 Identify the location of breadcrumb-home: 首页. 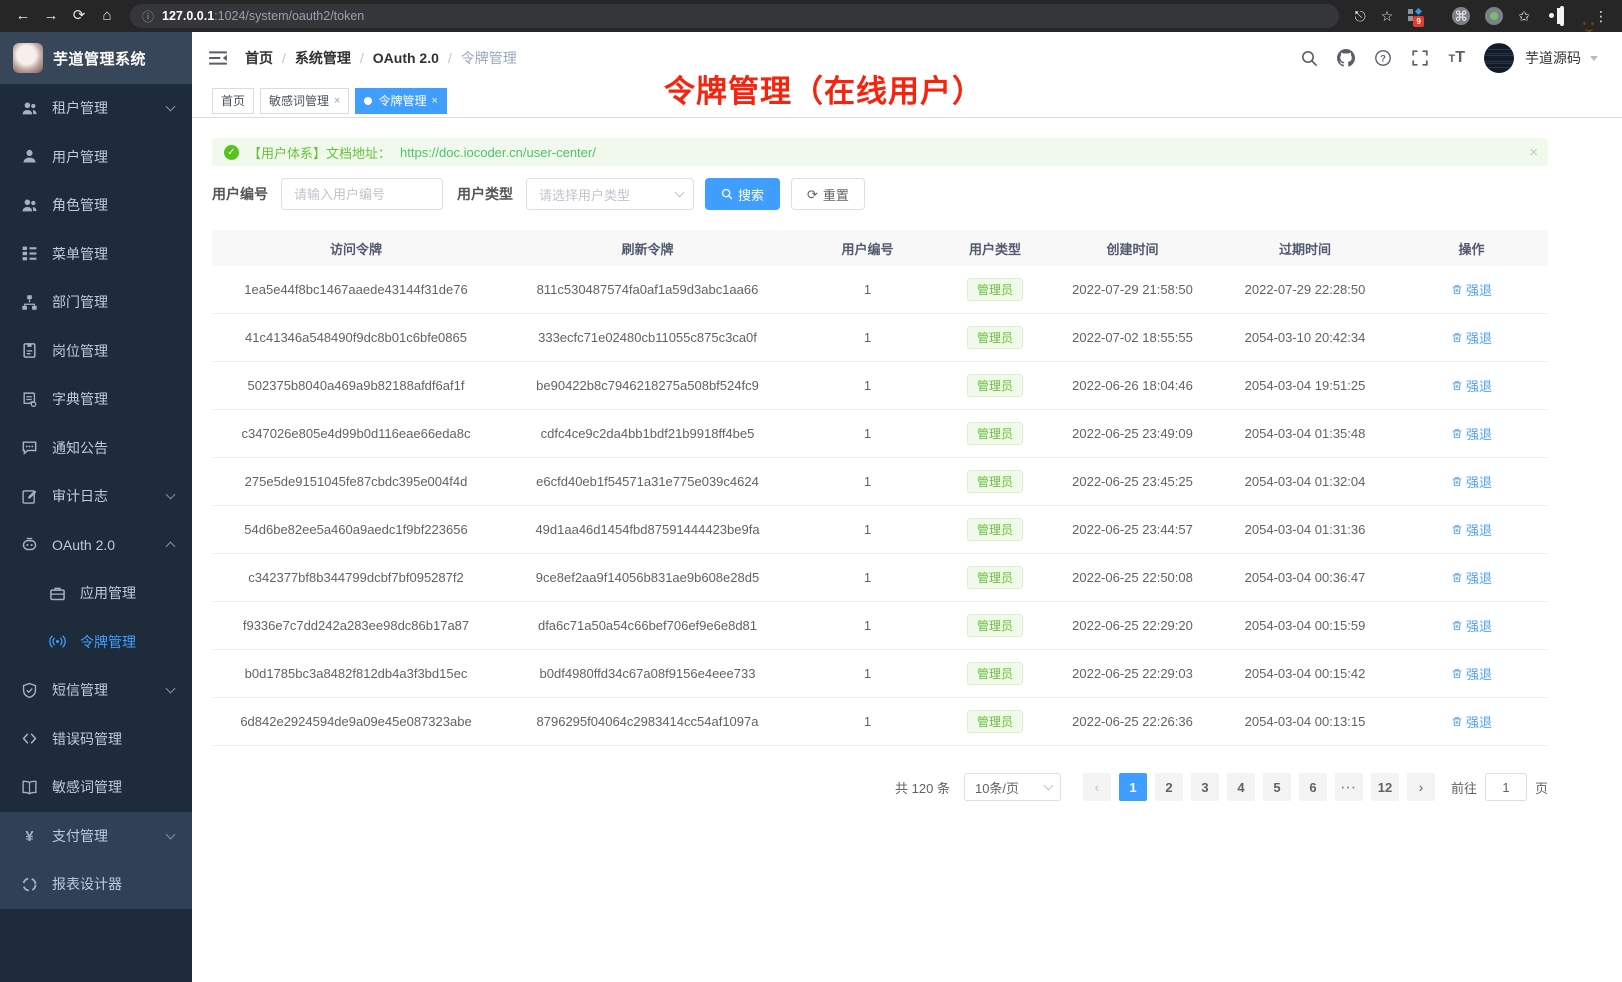
(259, 58).